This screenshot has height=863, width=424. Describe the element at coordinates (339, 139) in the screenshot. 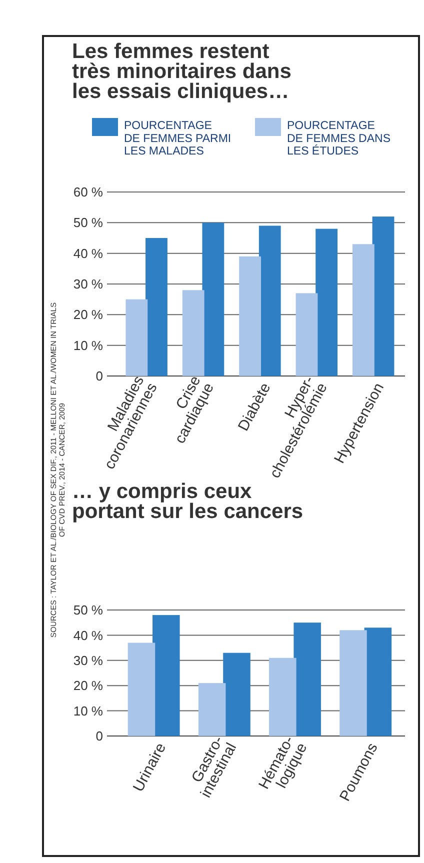

I see `legend-label: POURCENTAGE DE FEMMES DANS LES ÉTUDES` at that location.